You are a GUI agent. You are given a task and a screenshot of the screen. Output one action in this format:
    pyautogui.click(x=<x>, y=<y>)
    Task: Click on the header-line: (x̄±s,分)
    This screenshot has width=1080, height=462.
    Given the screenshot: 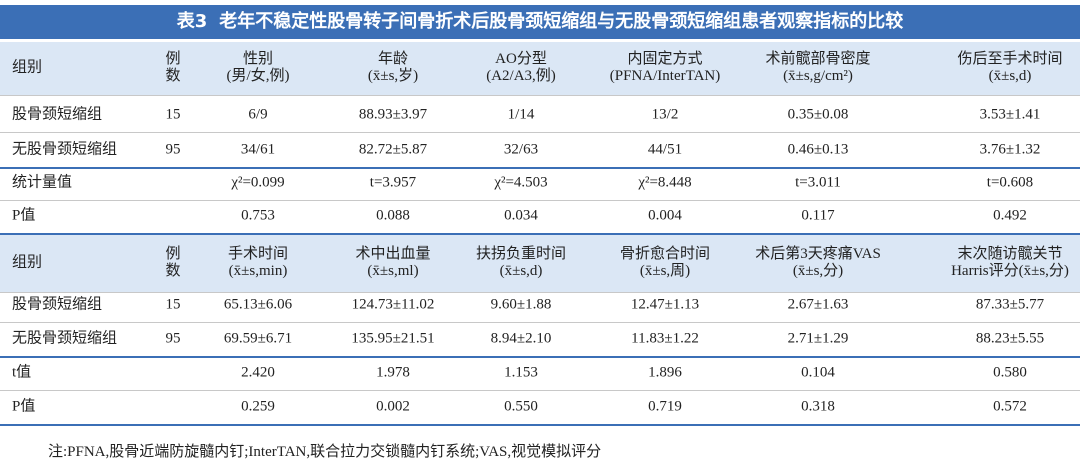 What is the action you would take?
    pyautogui.click(x=818, y=271)
    